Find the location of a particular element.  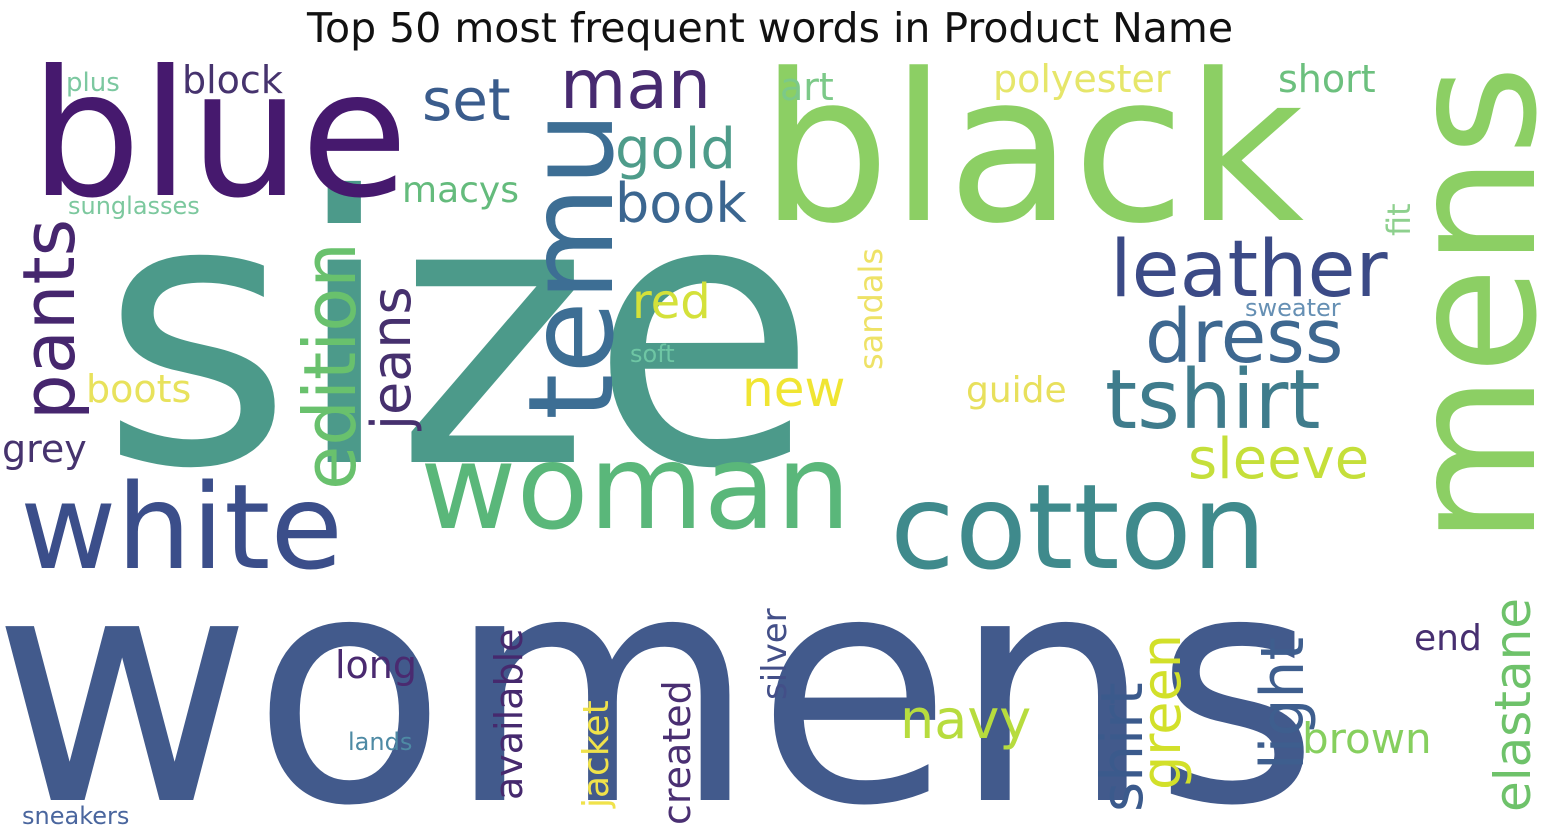

word-boots: boots is located at coordinates (138, 389).